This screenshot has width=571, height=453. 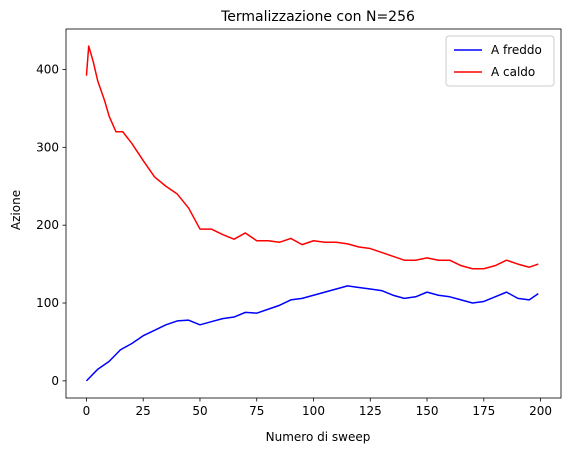 I want to click on chart-title: Termalizzazione con N=256, so click(x=317, y=17).